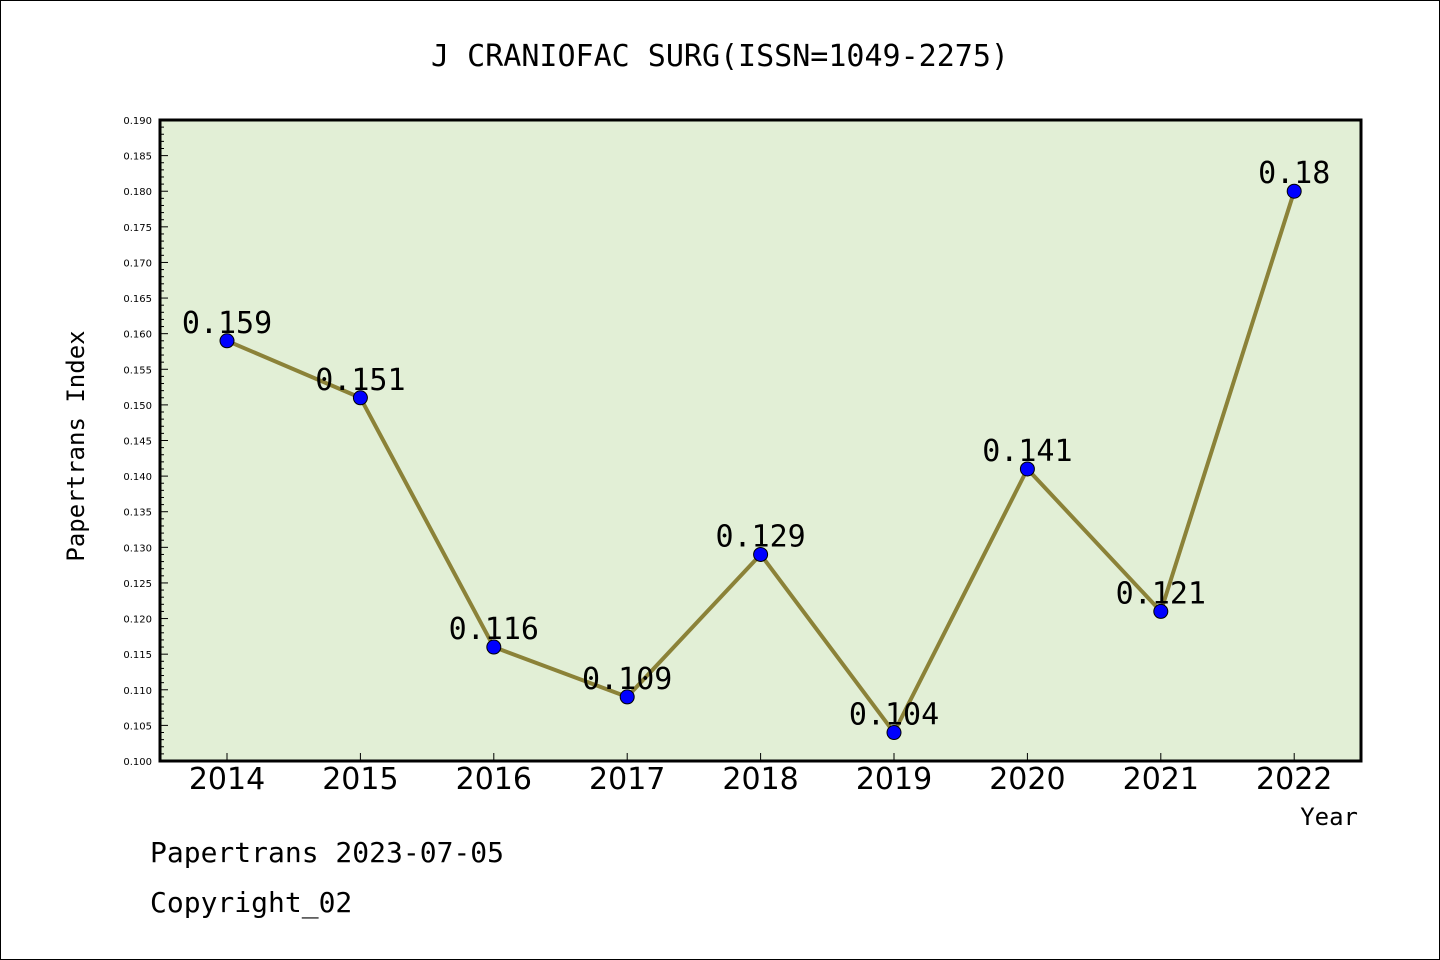  Describe the element at coordinates (720, 56) in the screenshot. I see `chart-title: J CRANIOFAC SURG(ISSN=1049-2275)` at that location.